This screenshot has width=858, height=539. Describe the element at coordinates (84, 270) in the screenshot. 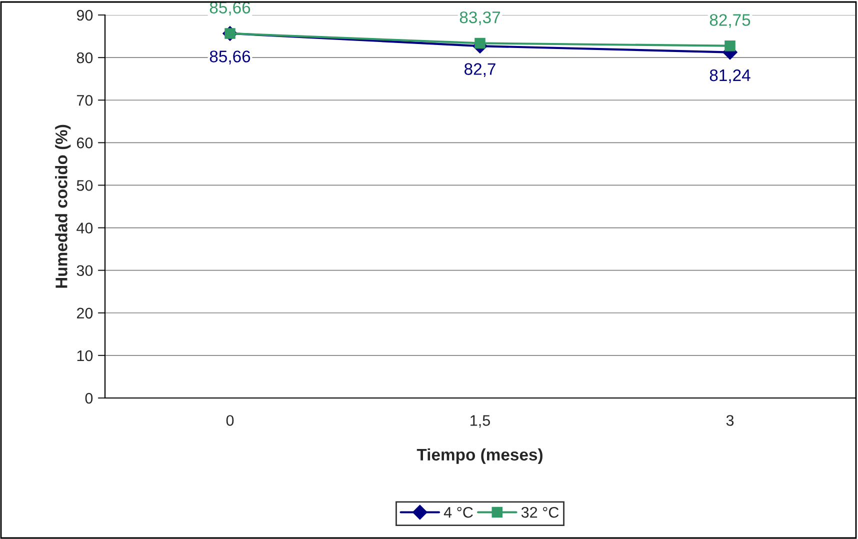

I see `y-tick-label: 30` at that location.